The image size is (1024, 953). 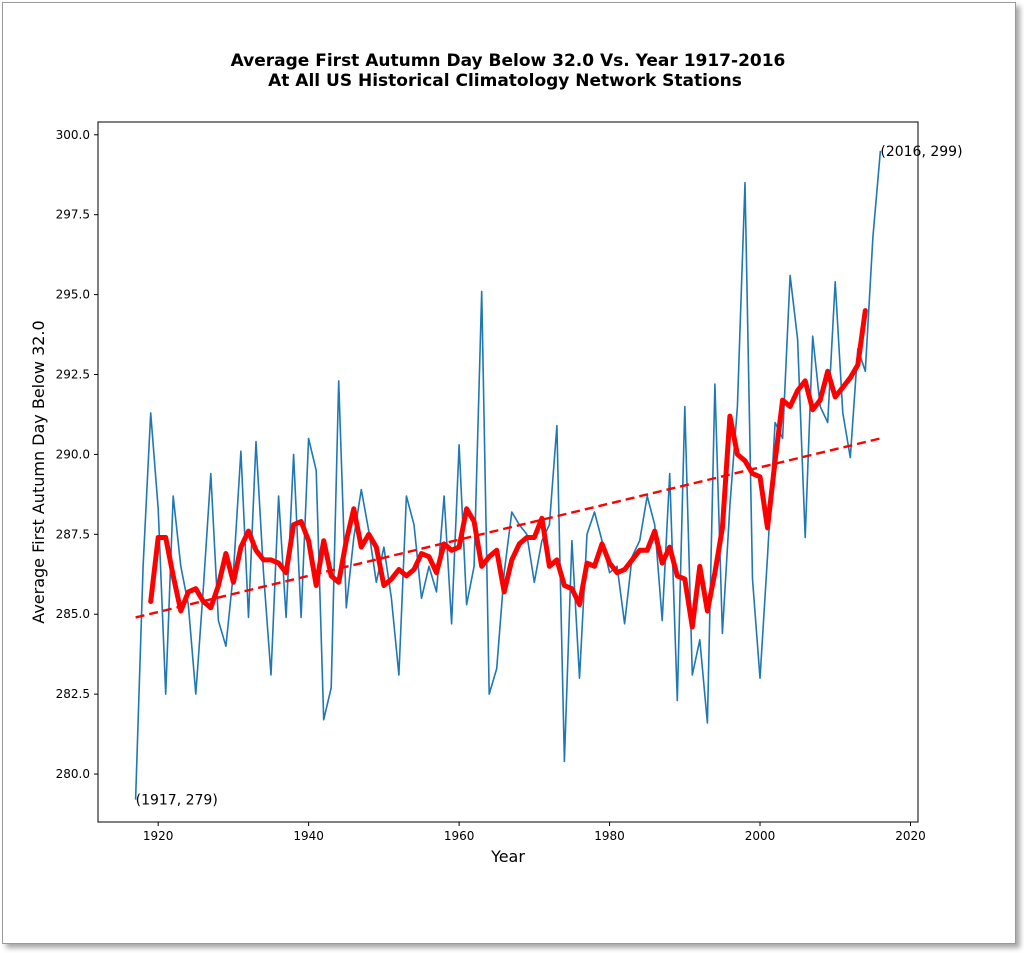 I want to click on y-tick-label: 285.0, so click(x=73, y=614).